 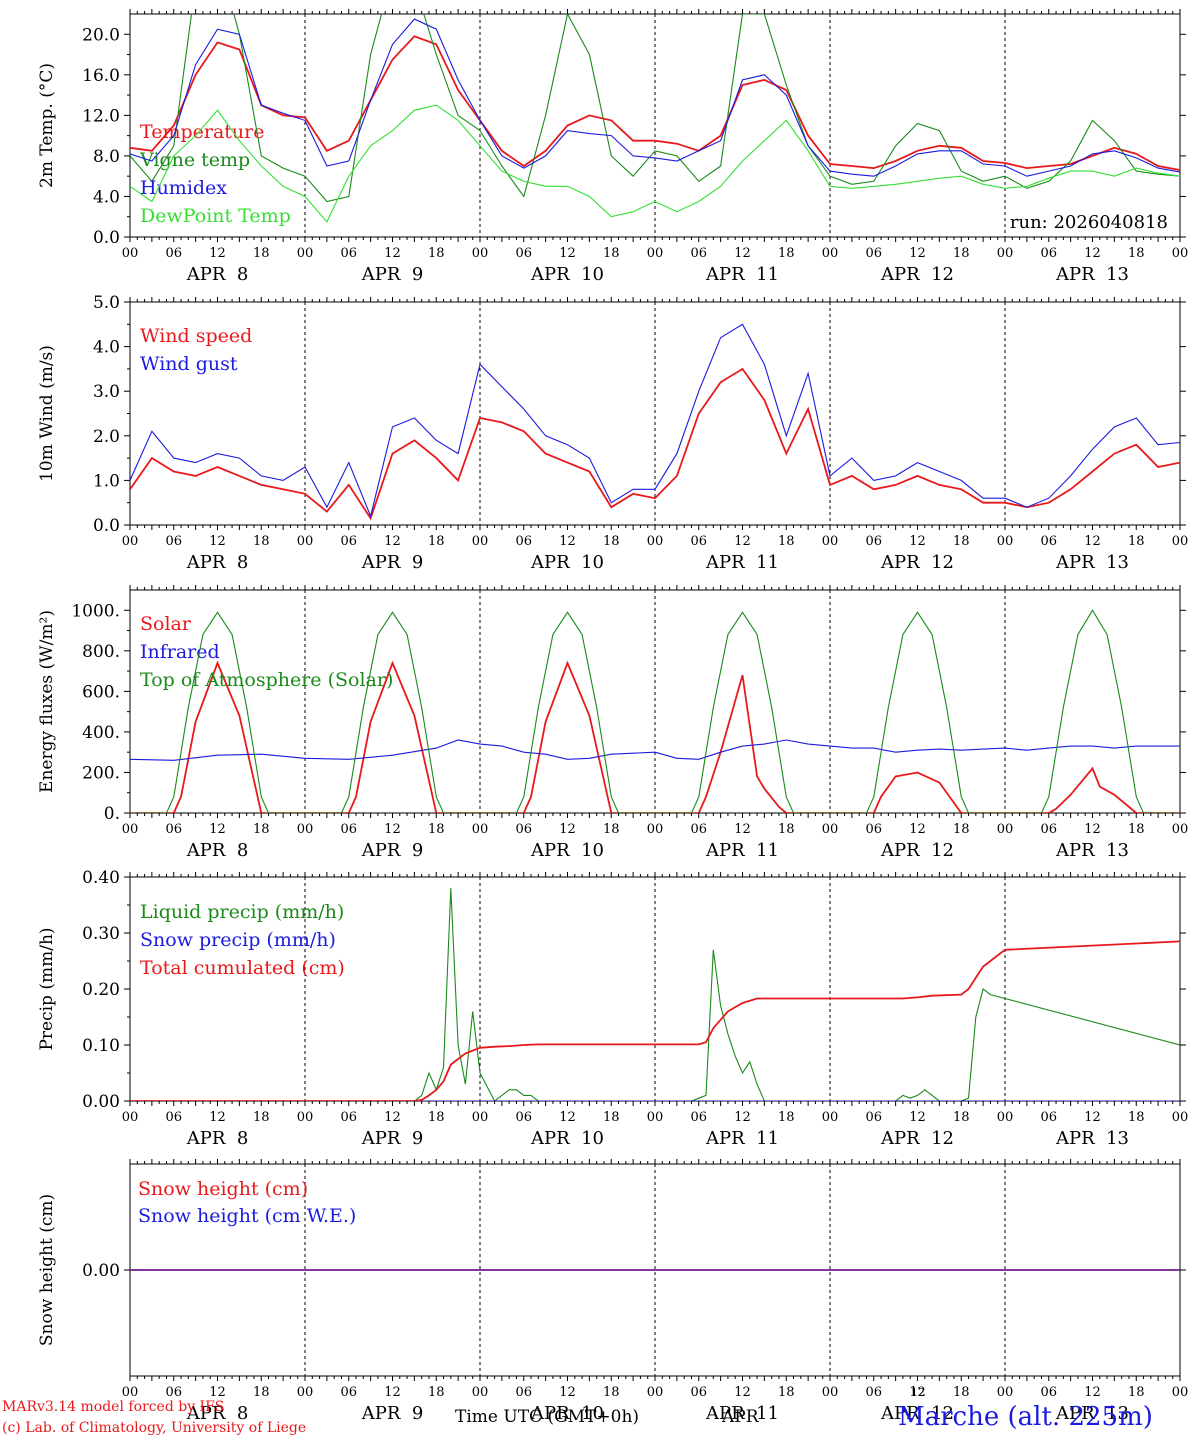 I want to click on y-axis-title: Precip (mm/h), so click(x=47, y=988).